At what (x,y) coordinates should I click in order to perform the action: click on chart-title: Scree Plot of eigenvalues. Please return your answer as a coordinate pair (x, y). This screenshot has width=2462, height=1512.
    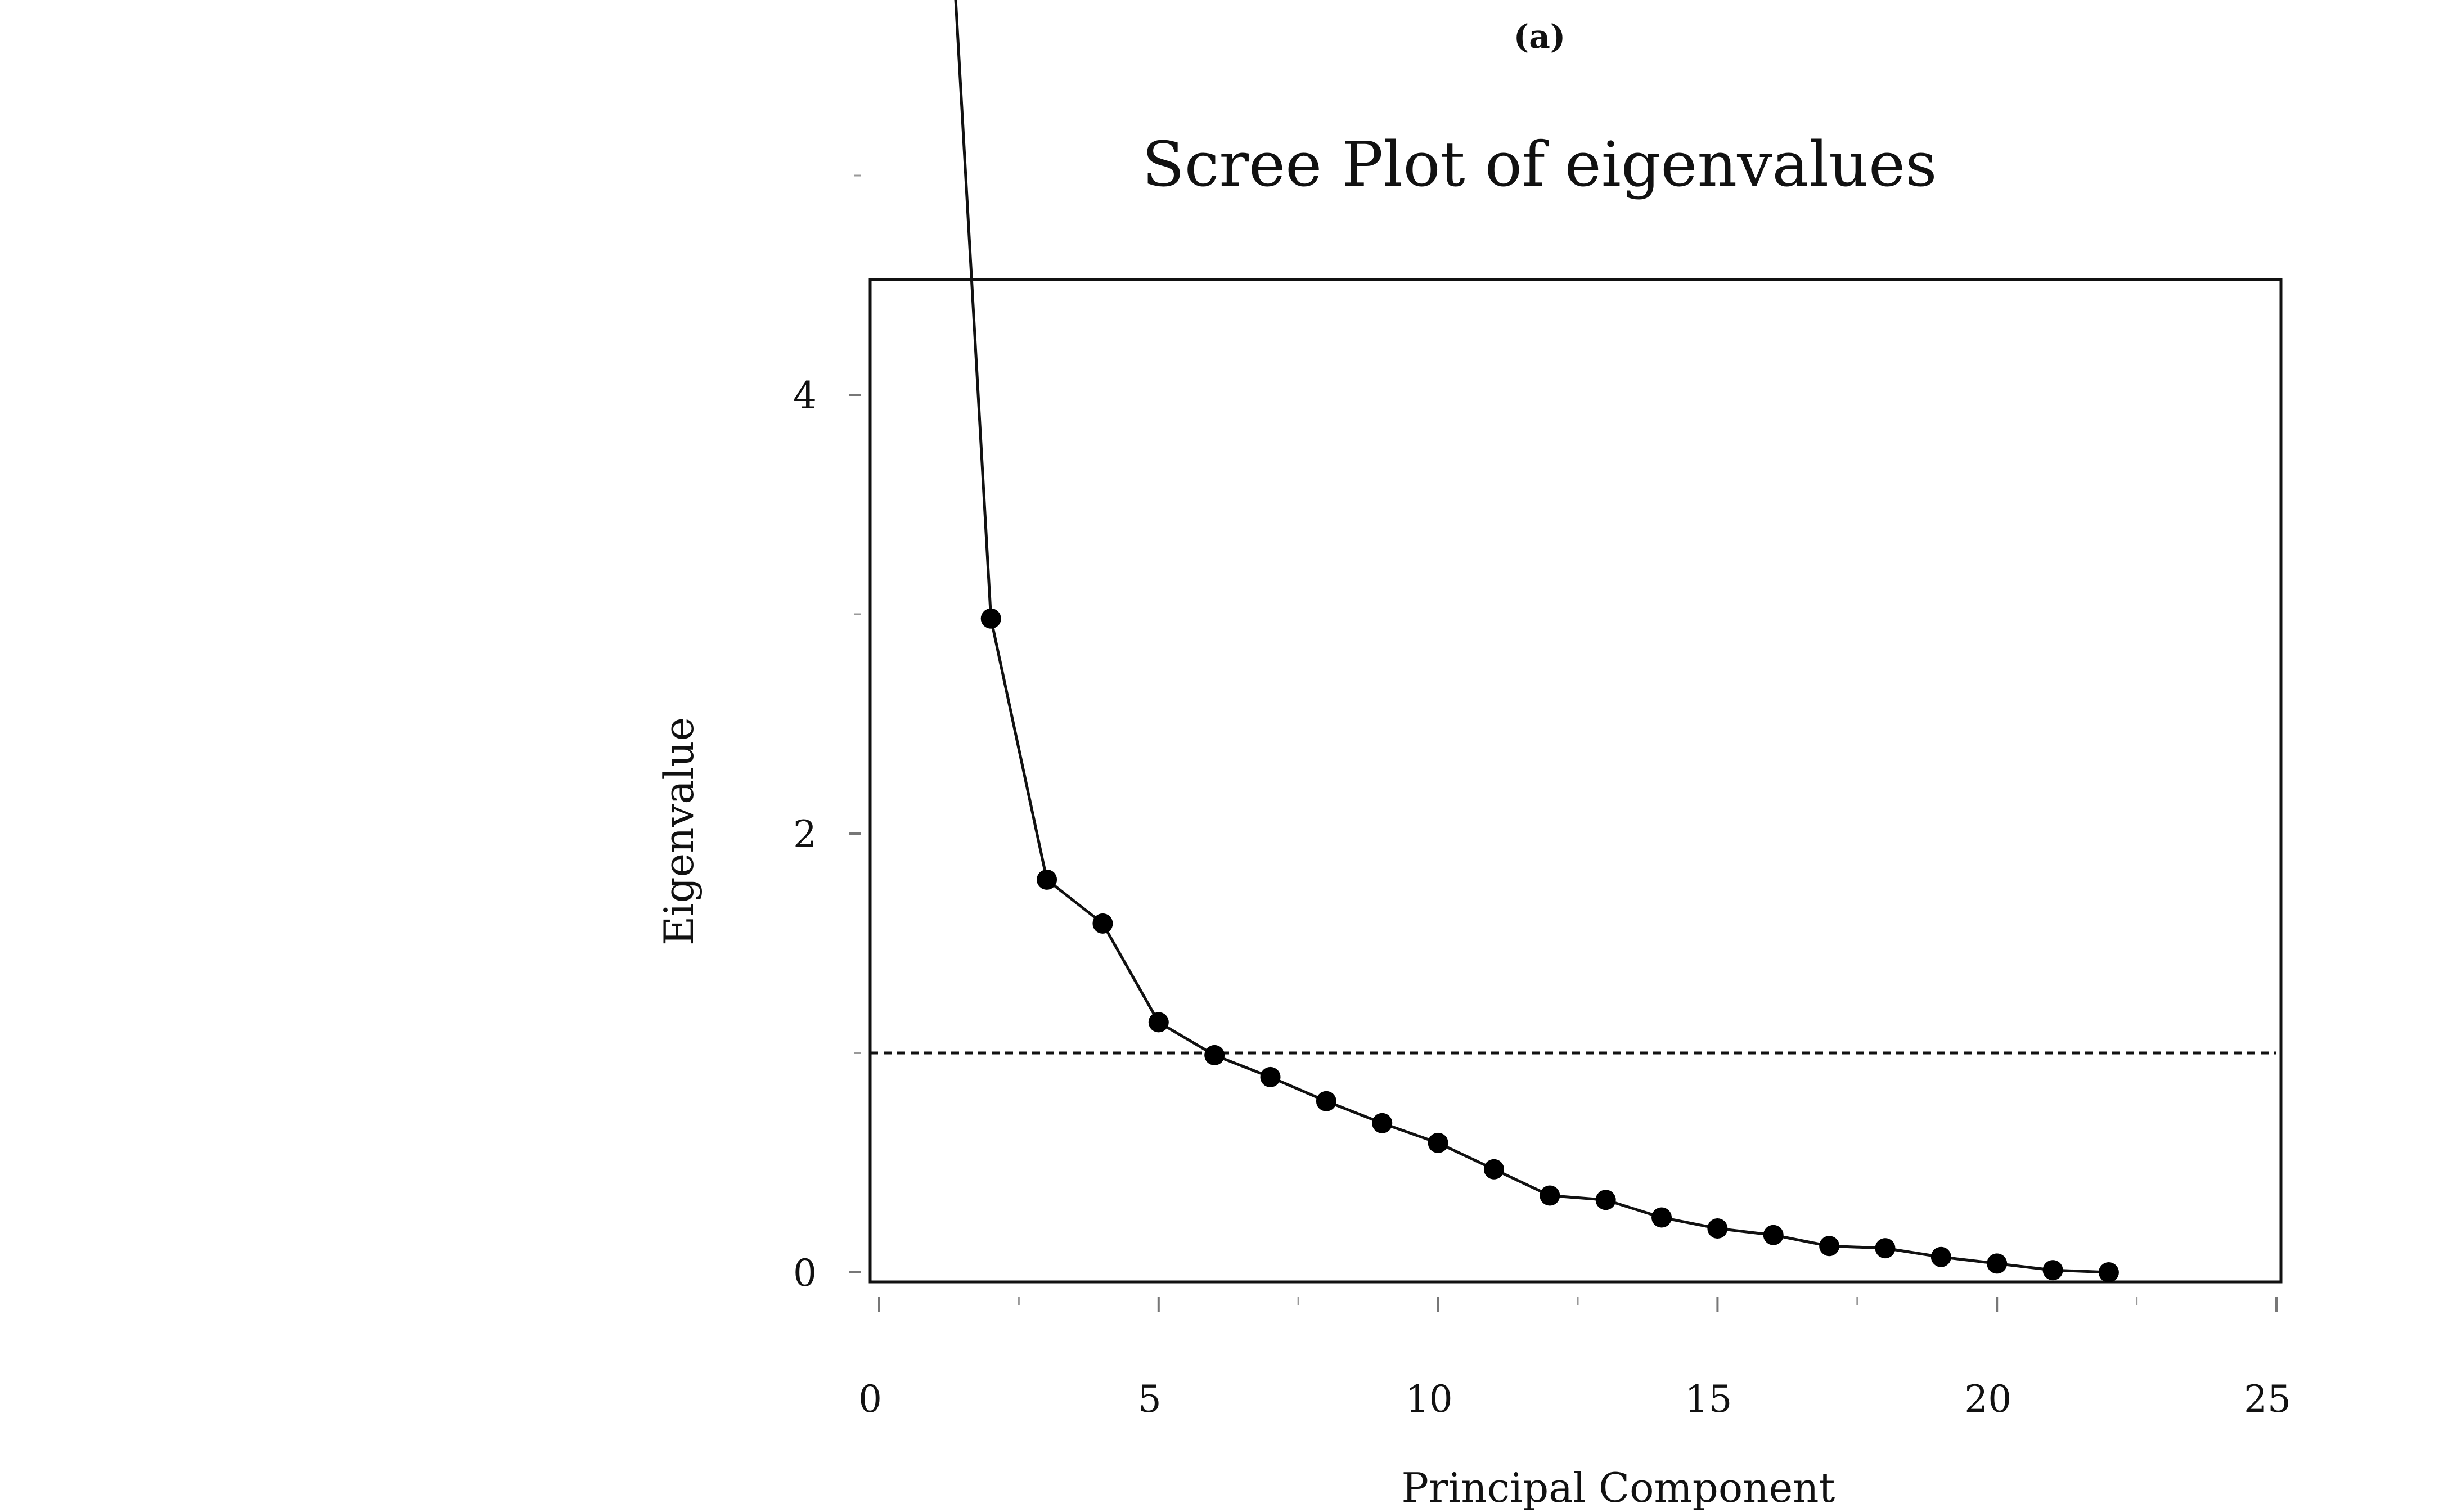
    Looking at the image, I should click on (1540, 164).